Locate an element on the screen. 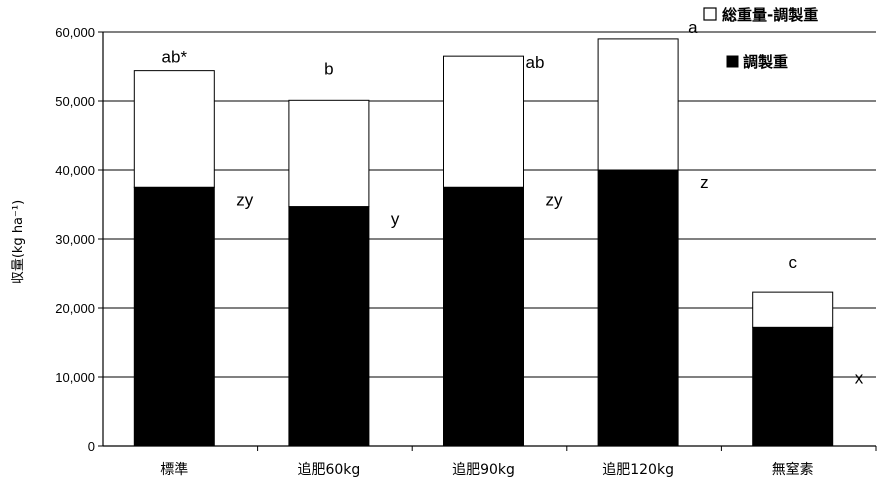  y-tick-labels: 0 10,000 20,000 30,000 40,000 50,000 60,000 is located at coordinates (75, 239).